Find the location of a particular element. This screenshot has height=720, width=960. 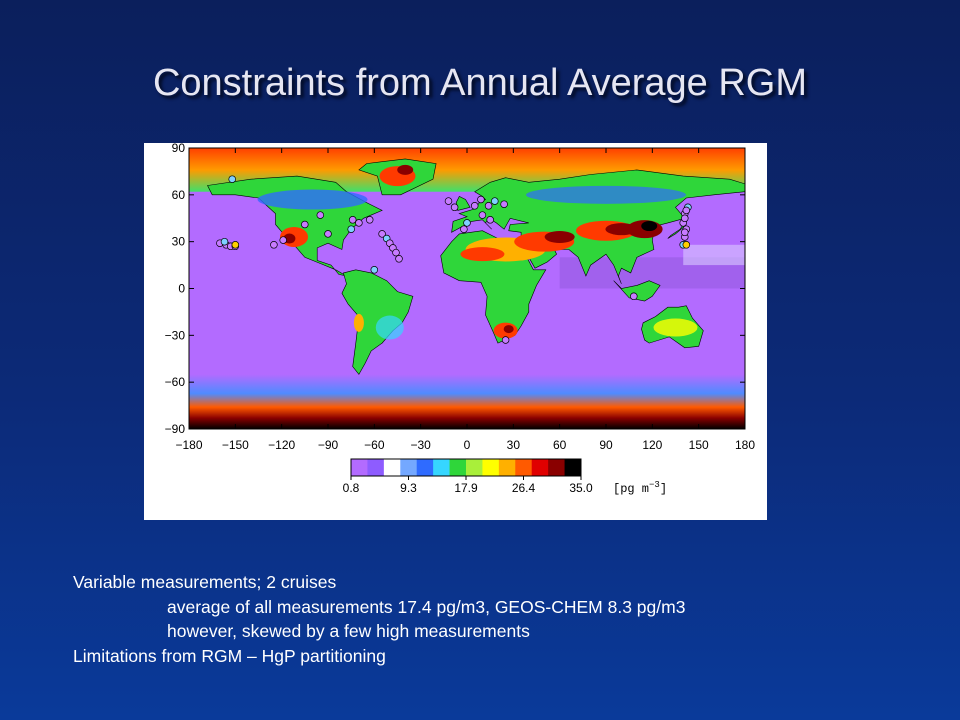

subtropical-bright-band is located at coordinates (714, 255).